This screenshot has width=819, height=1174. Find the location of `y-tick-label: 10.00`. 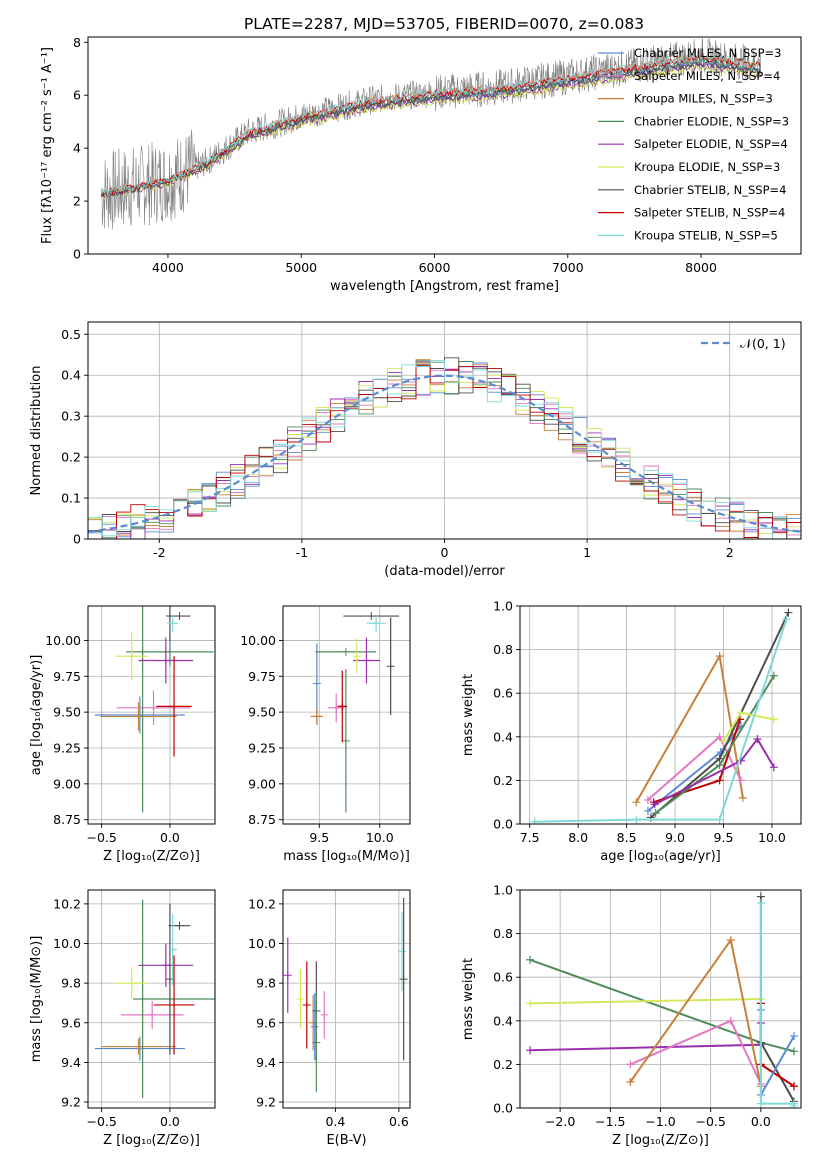

y-tick-label: 10.00 is located at coordinates (63, 640).